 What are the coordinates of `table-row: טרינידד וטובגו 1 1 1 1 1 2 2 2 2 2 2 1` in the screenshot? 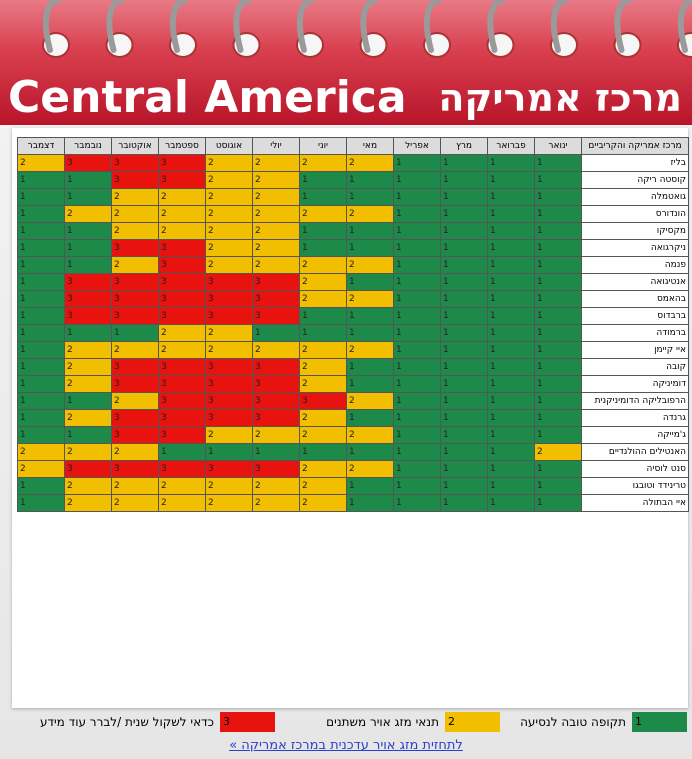 It's located at (353, 486).